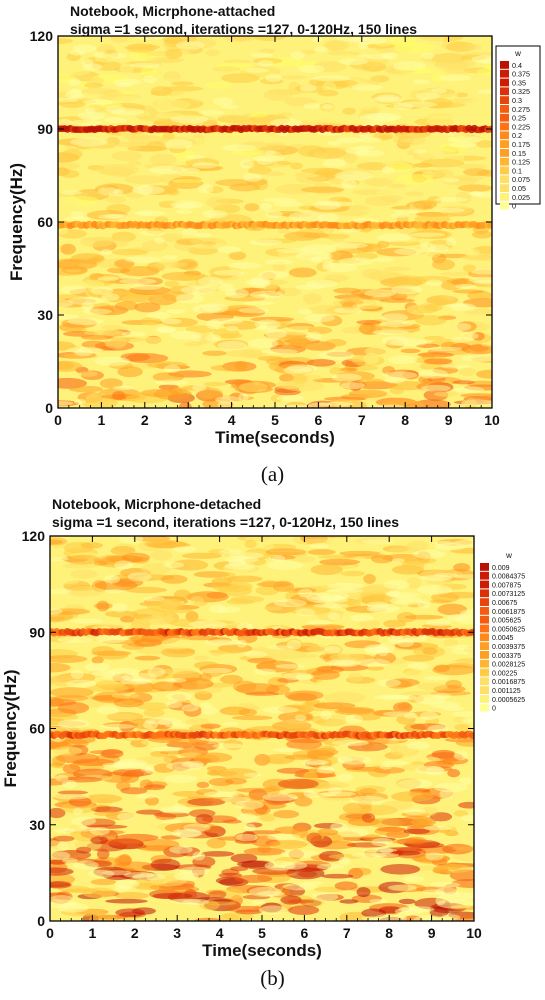  I want to click on legend-level-label: 0.225, so click(521, 126).